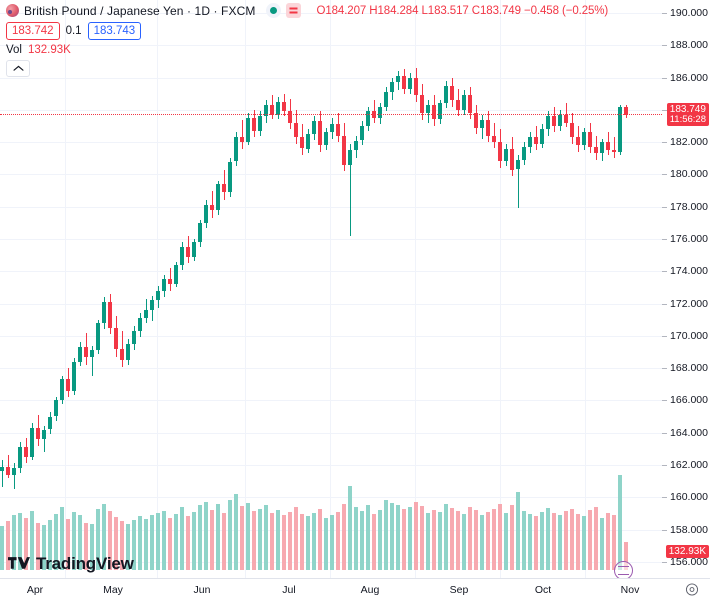  I want to click on chart-settings-gear-icon, so click(692, 591).